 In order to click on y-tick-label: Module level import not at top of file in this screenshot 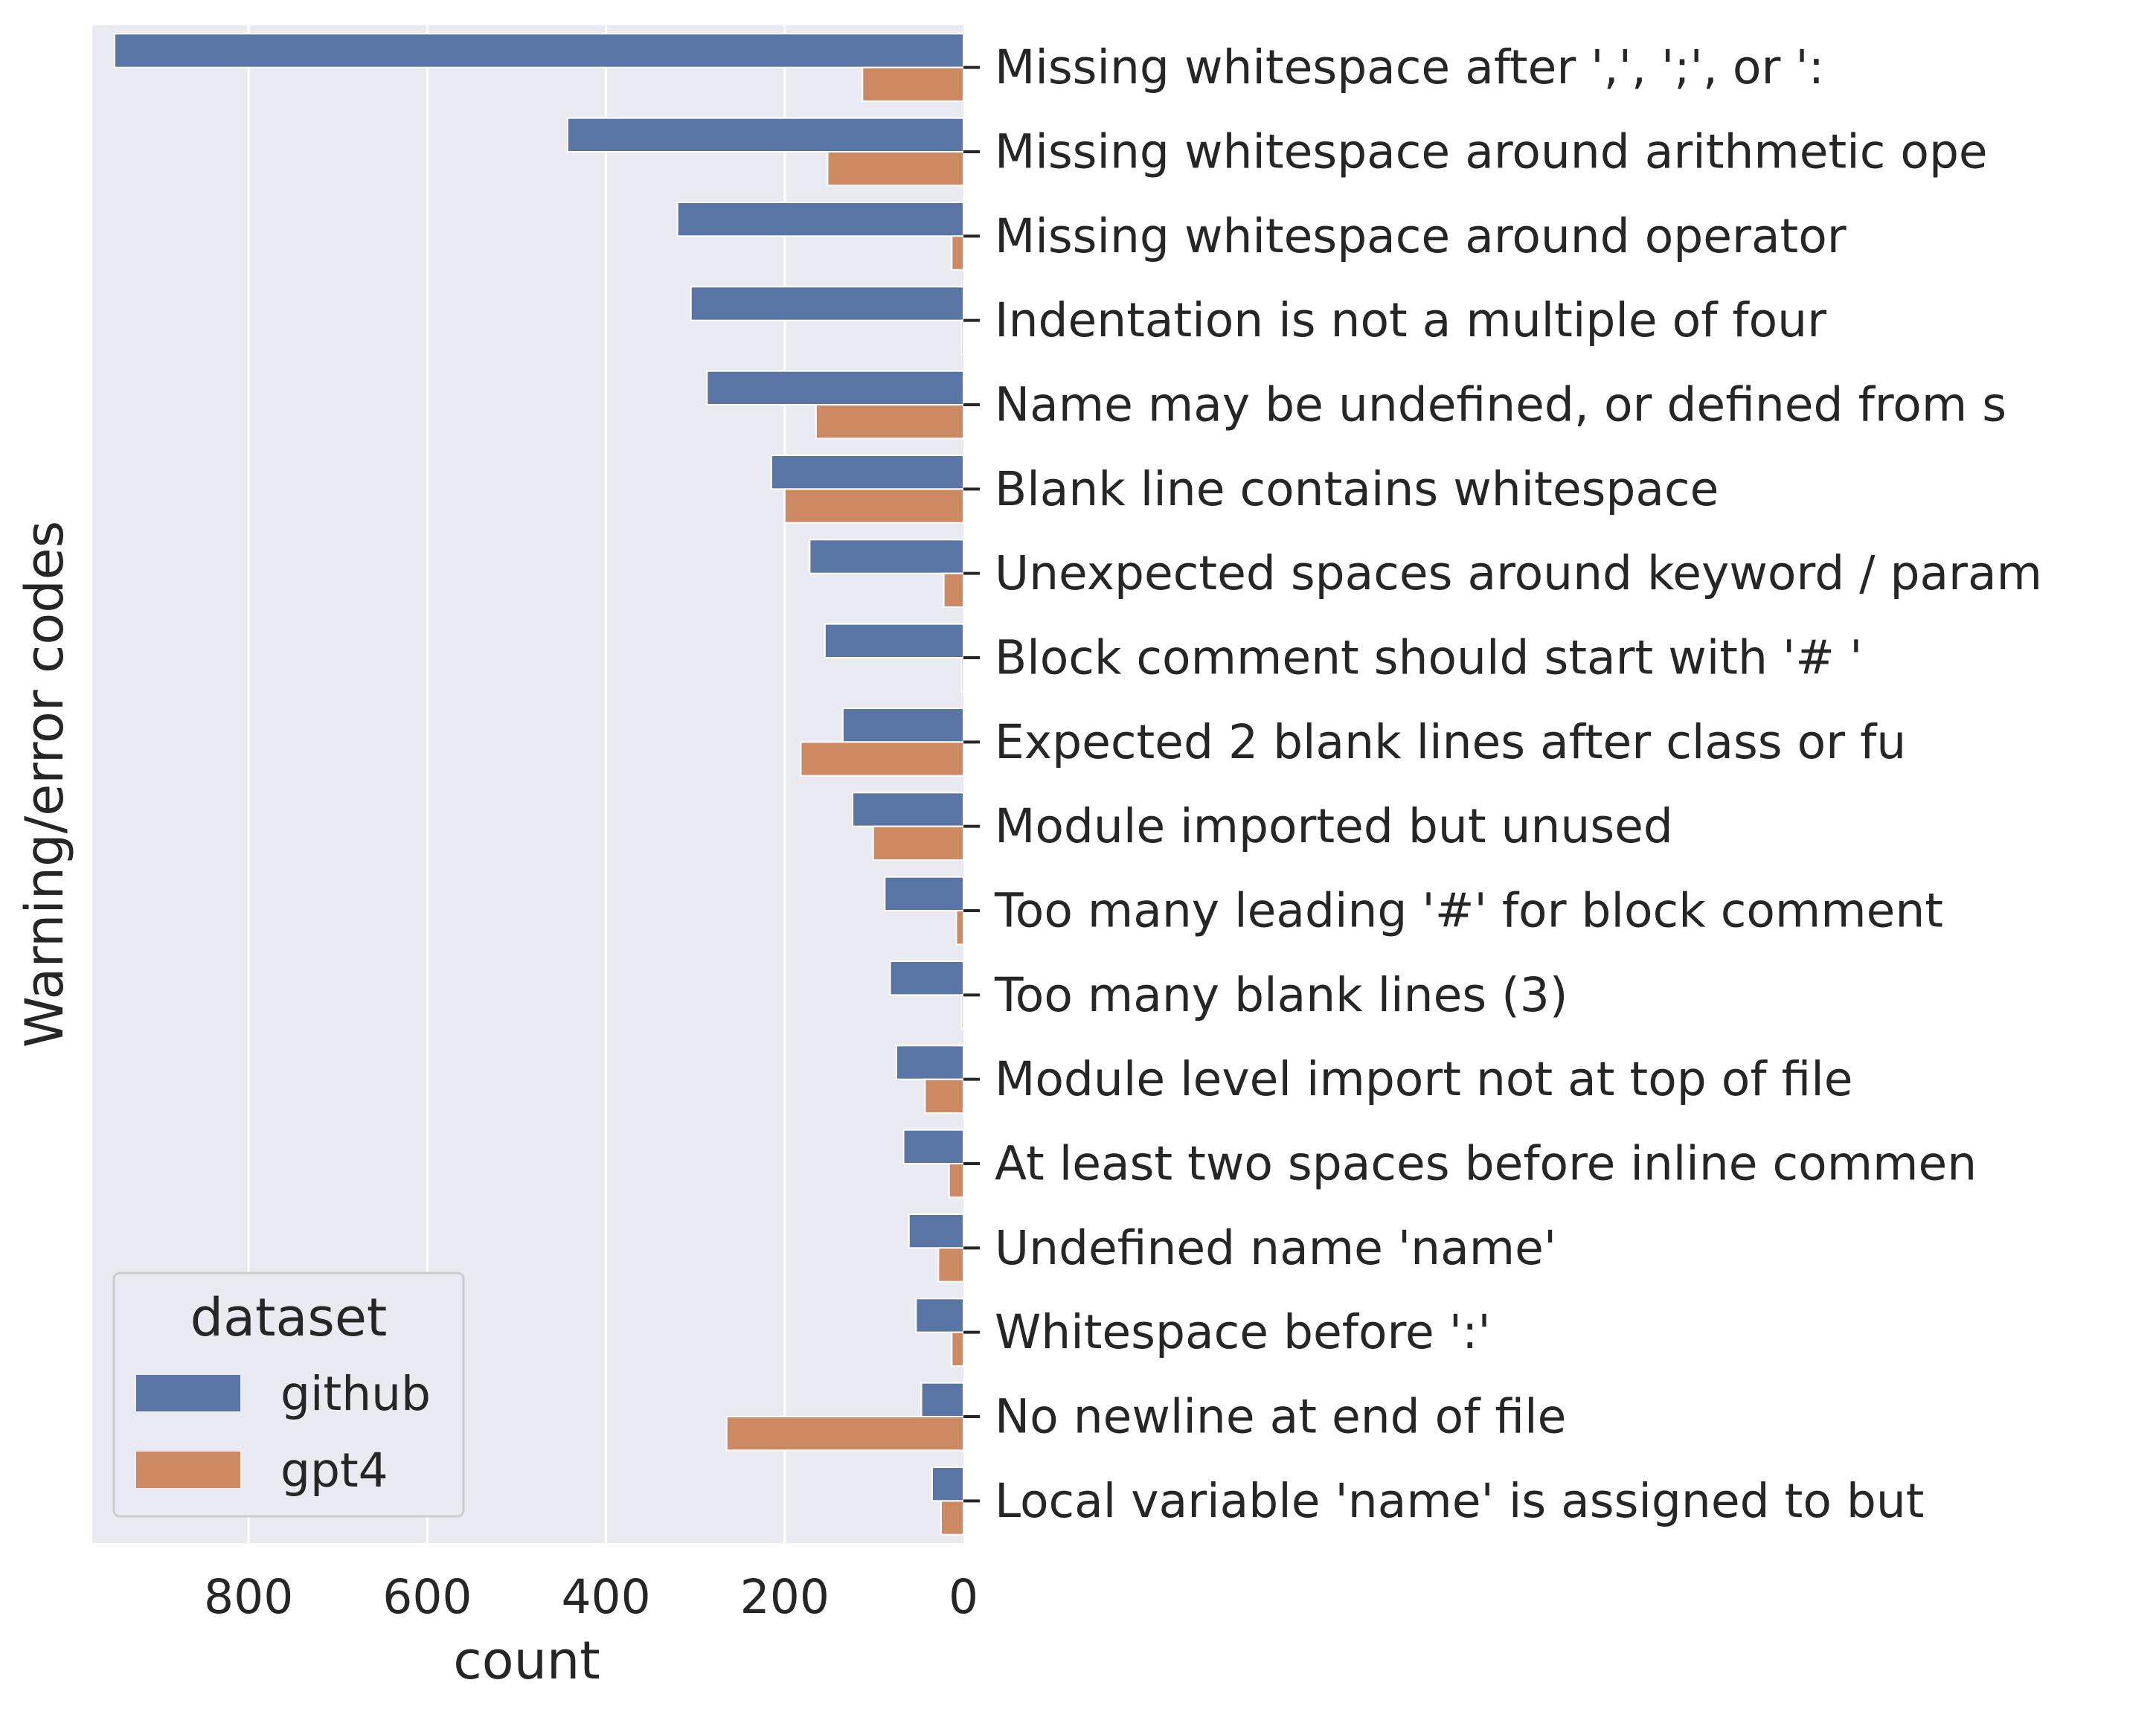, I will do `click(1423, 1079)`.